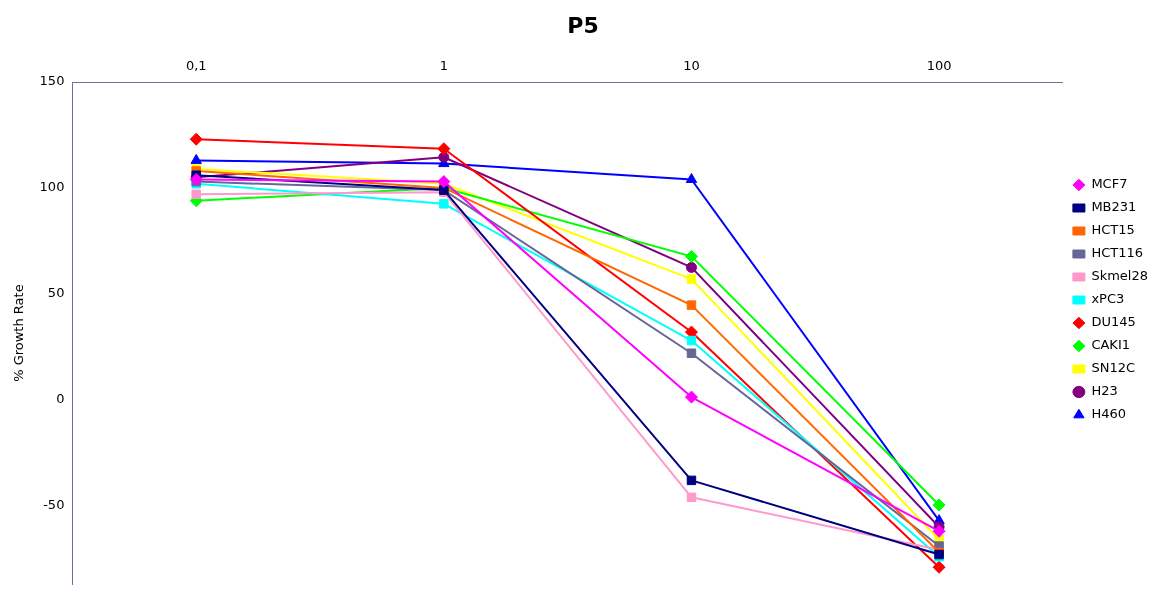 Image resolution: width=1166 pixels, height=600 pixels. Describe the element at coordinates (1117, 253) in the screenshot. I see `legend-label: HCT116` at that location.